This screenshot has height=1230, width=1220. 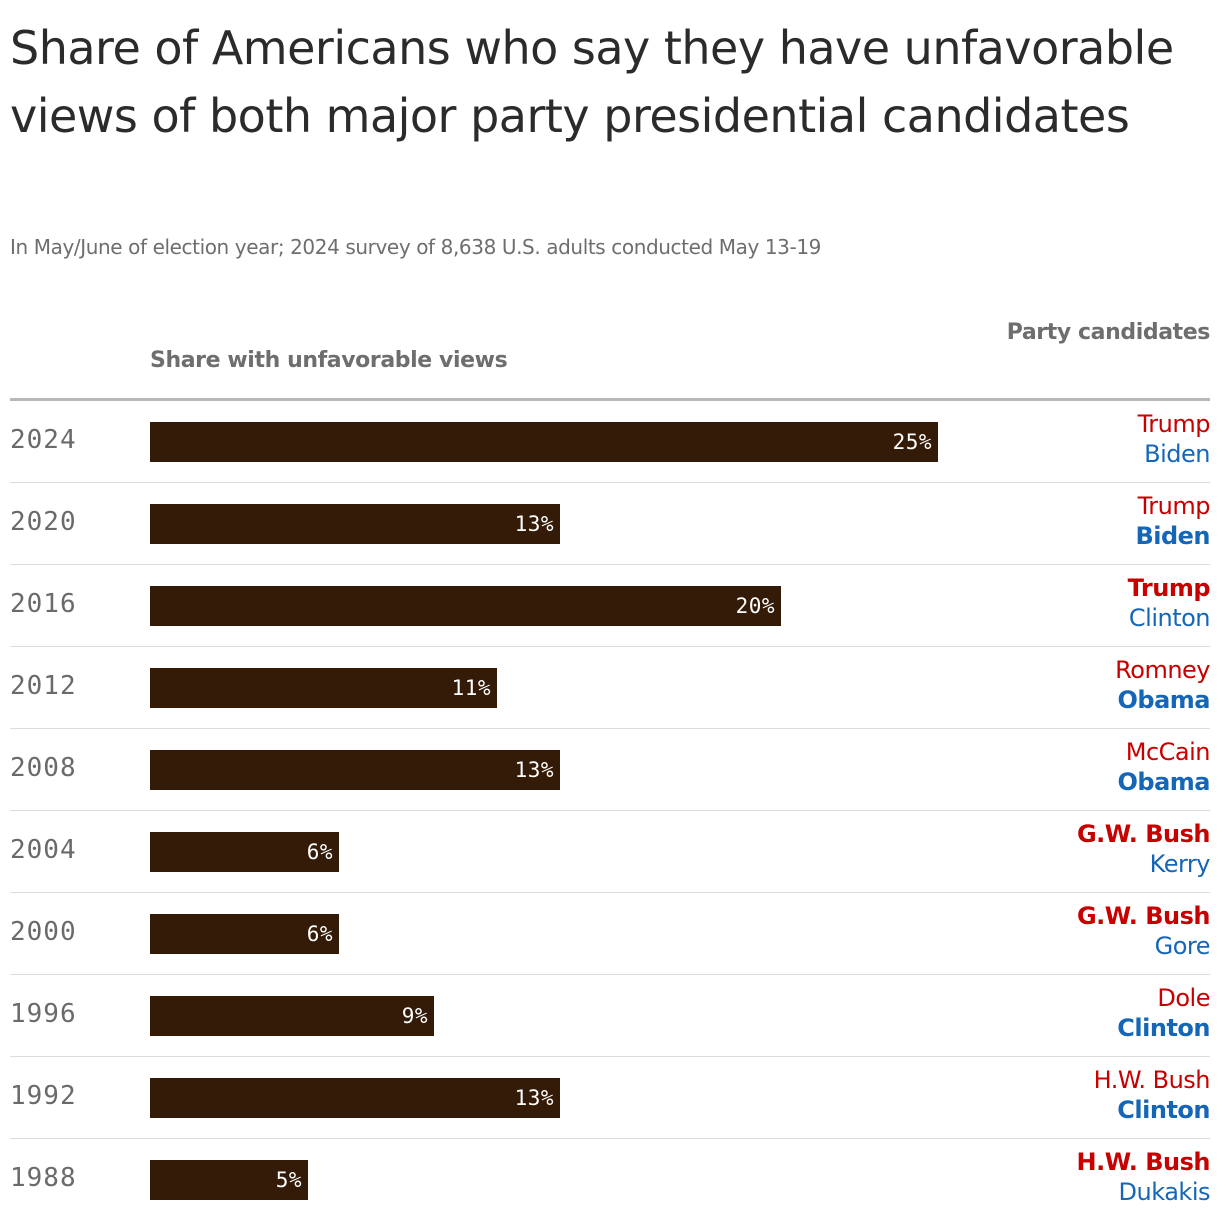 I want to click on year-label: 1988, so click(x=43, y=1178).